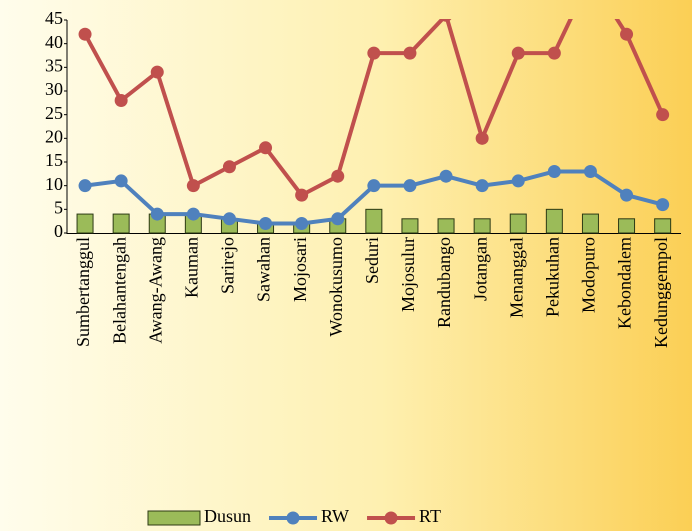 The height and width of the screenshot is (531, 692). Describe the element at coordinates (480, 269) in the screenshot. I see `x-tick-label: Jotangan` at that location.